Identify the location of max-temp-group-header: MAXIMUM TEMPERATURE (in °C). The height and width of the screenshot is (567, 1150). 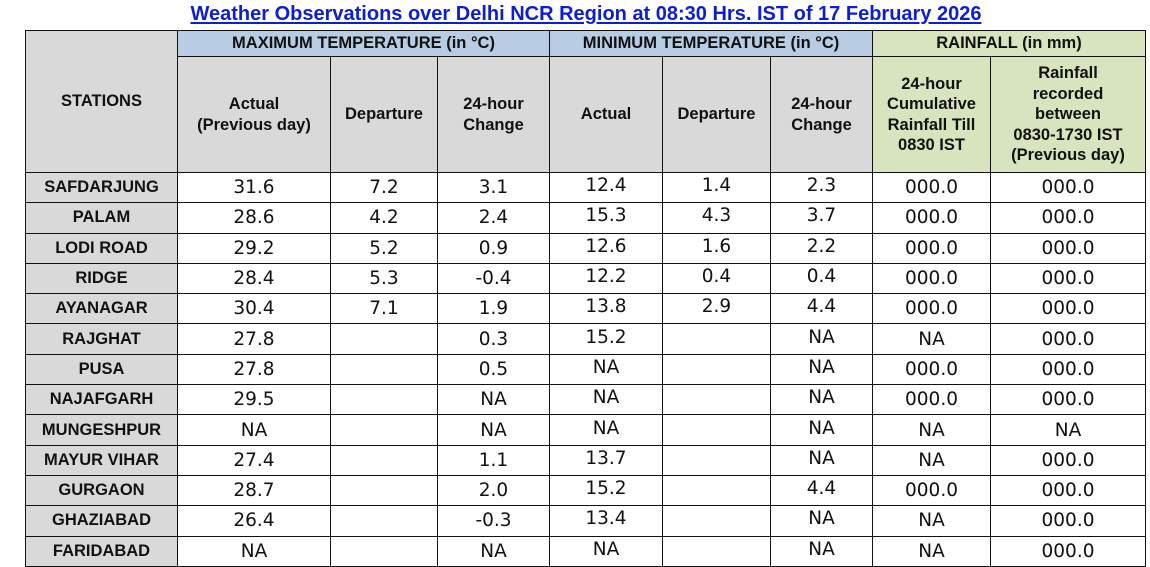
(363, 43).